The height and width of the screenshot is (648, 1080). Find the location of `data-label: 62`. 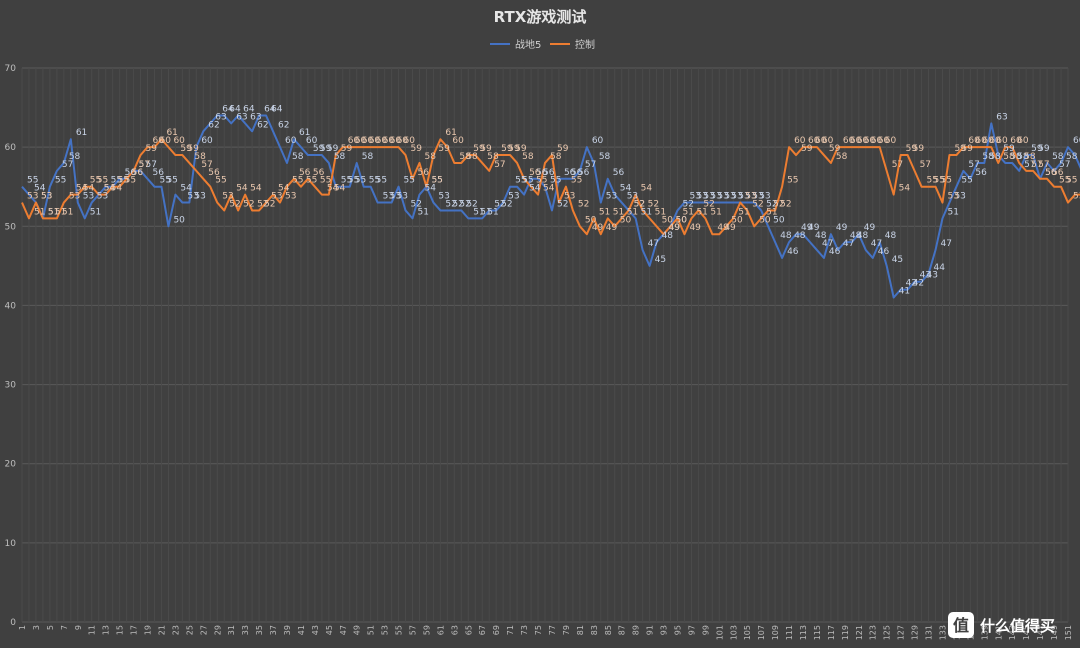

data-label: 62 is located at coordinates (283, 125).